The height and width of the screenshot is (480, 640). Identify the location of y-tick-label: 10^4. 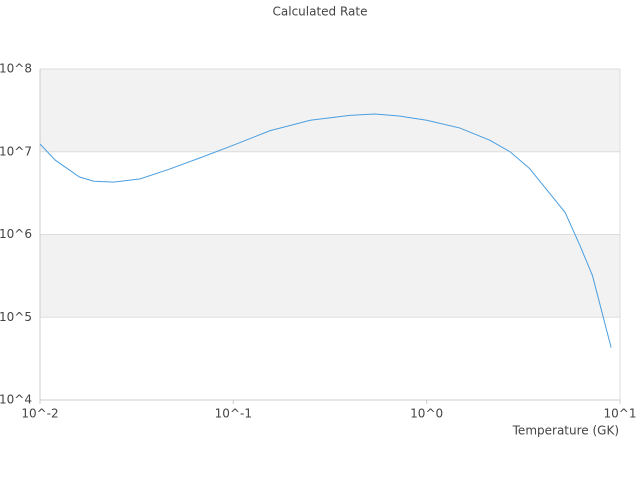
(16, 400).